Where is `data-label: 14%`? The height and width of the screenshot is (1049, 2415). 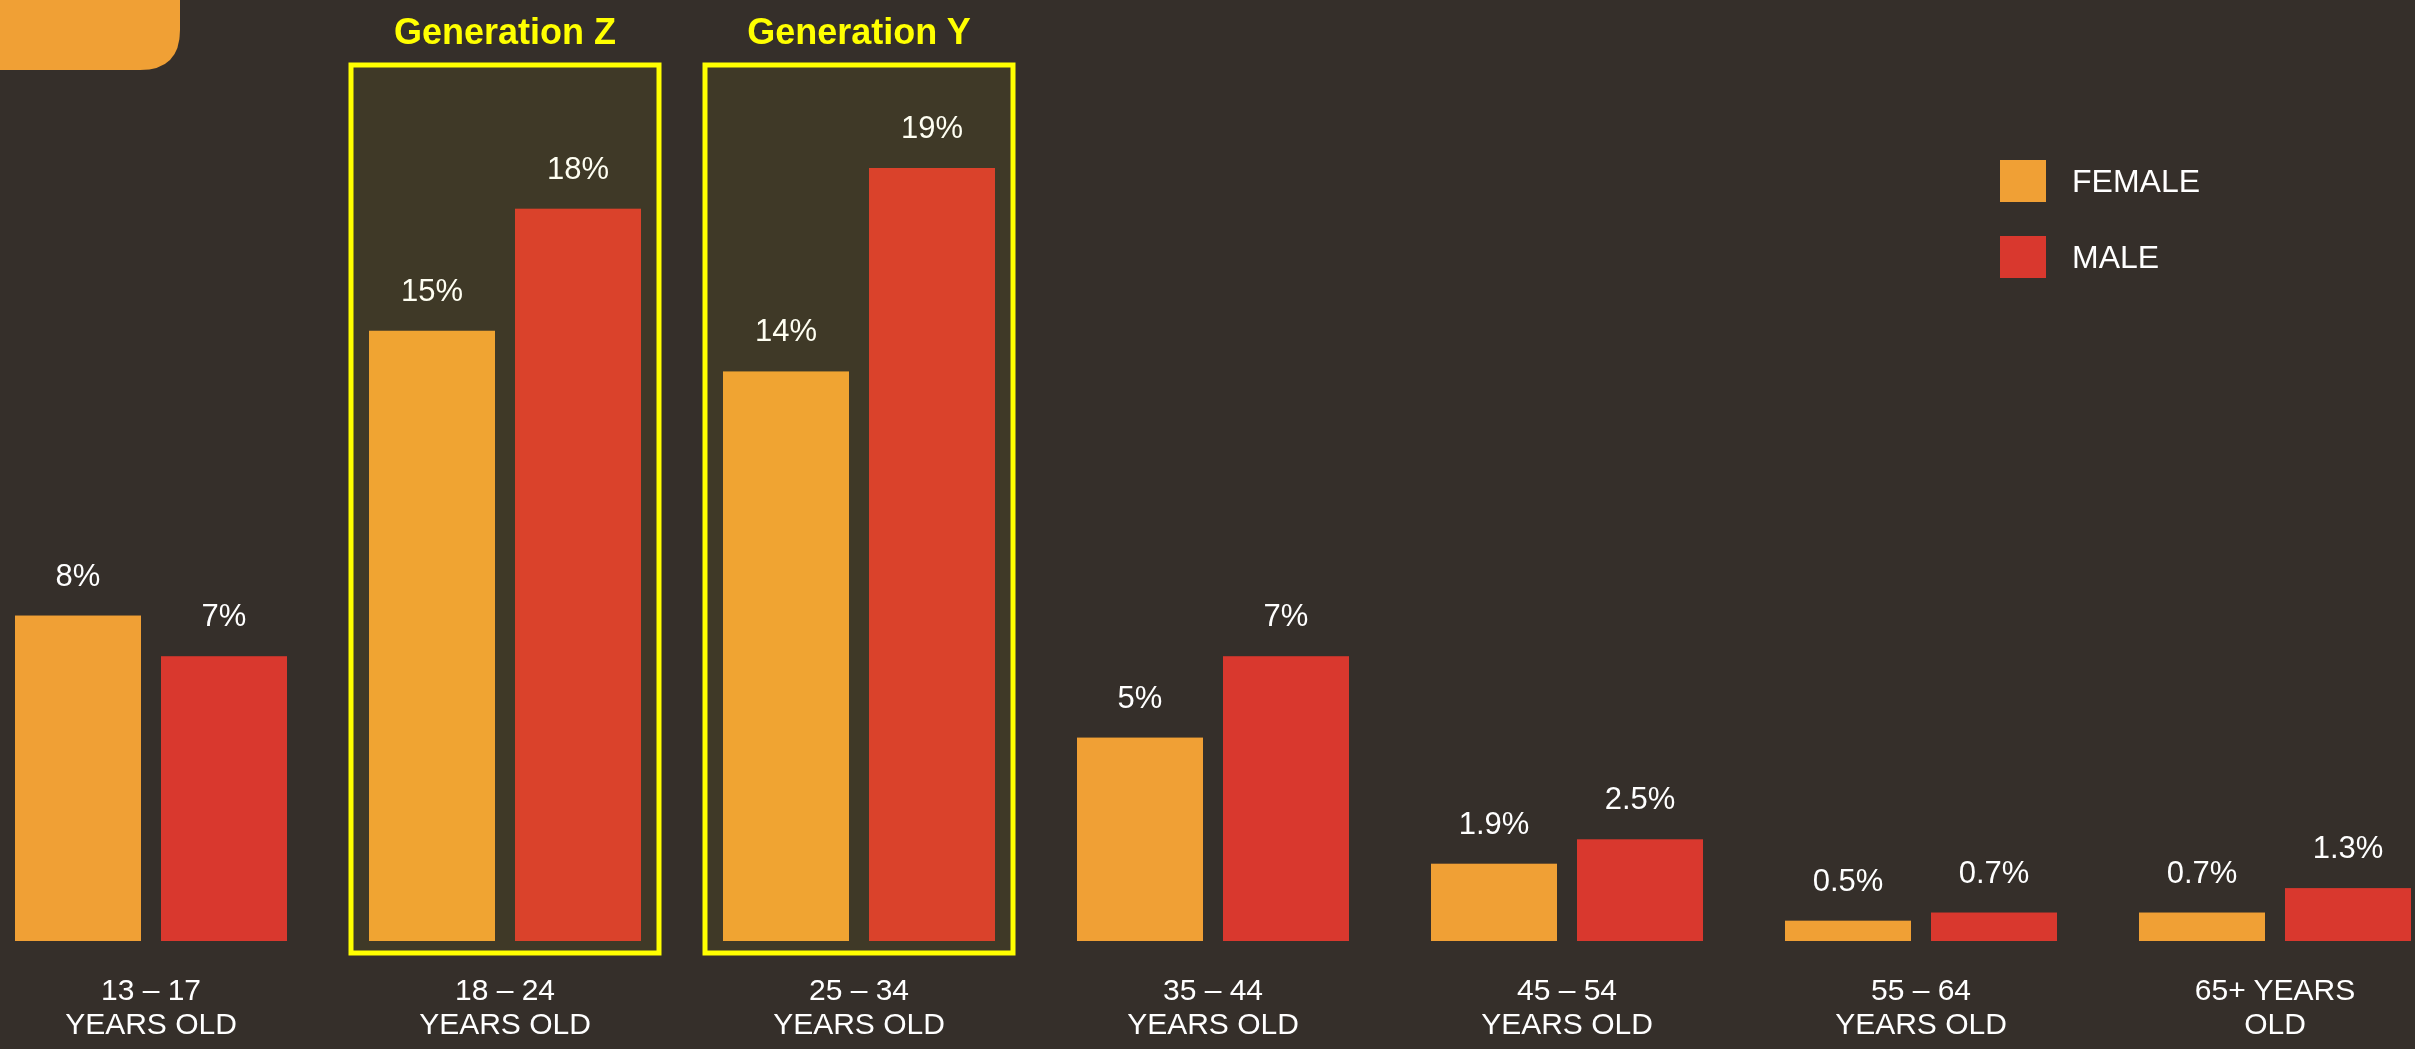
data-label: 14% is located at coordinates (786, 331).